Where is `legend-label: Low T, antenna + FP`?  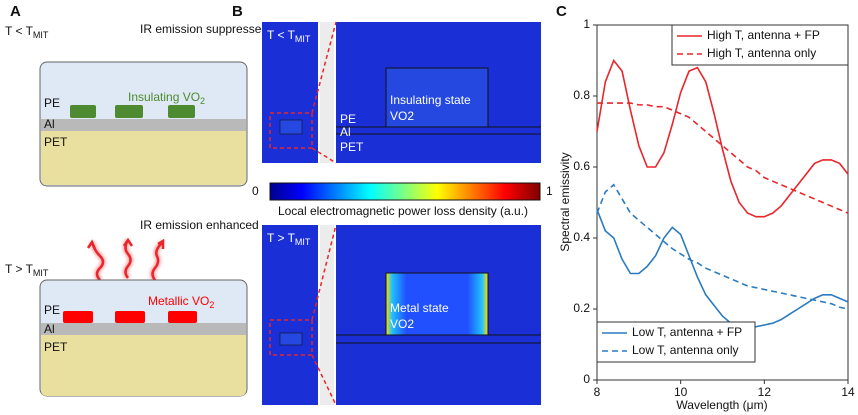
legend-label: Low T, antenna + FP is located at coordinates (687, 332).